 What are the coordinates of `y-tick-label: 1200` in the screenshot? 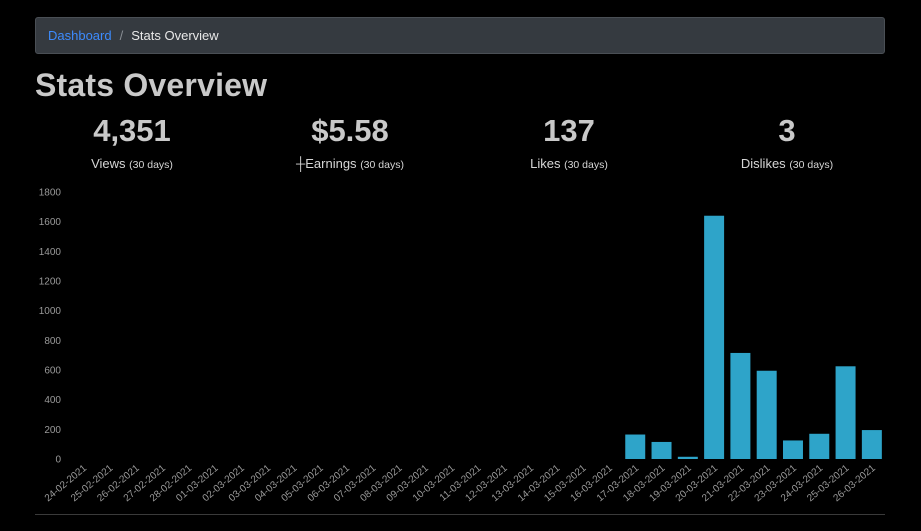 It's located at (50, 282).